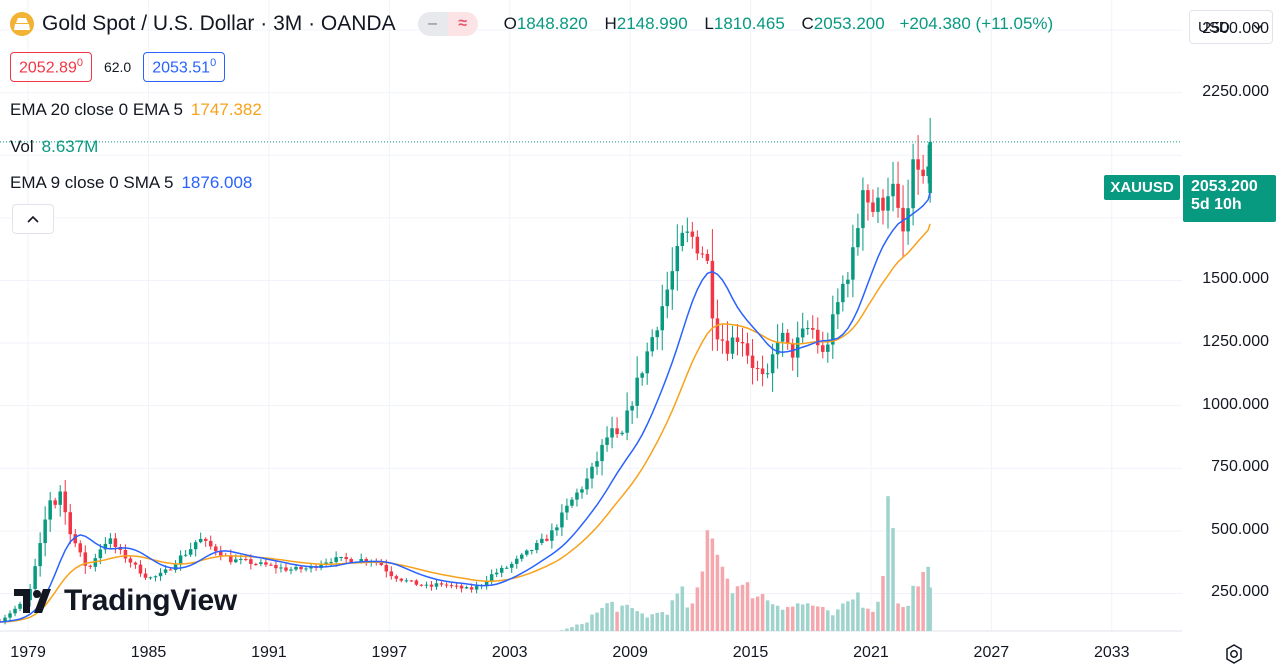 This screenshot has width=1283, height=670. I want to click on time-tick-label: 1985, so click(148, 652).